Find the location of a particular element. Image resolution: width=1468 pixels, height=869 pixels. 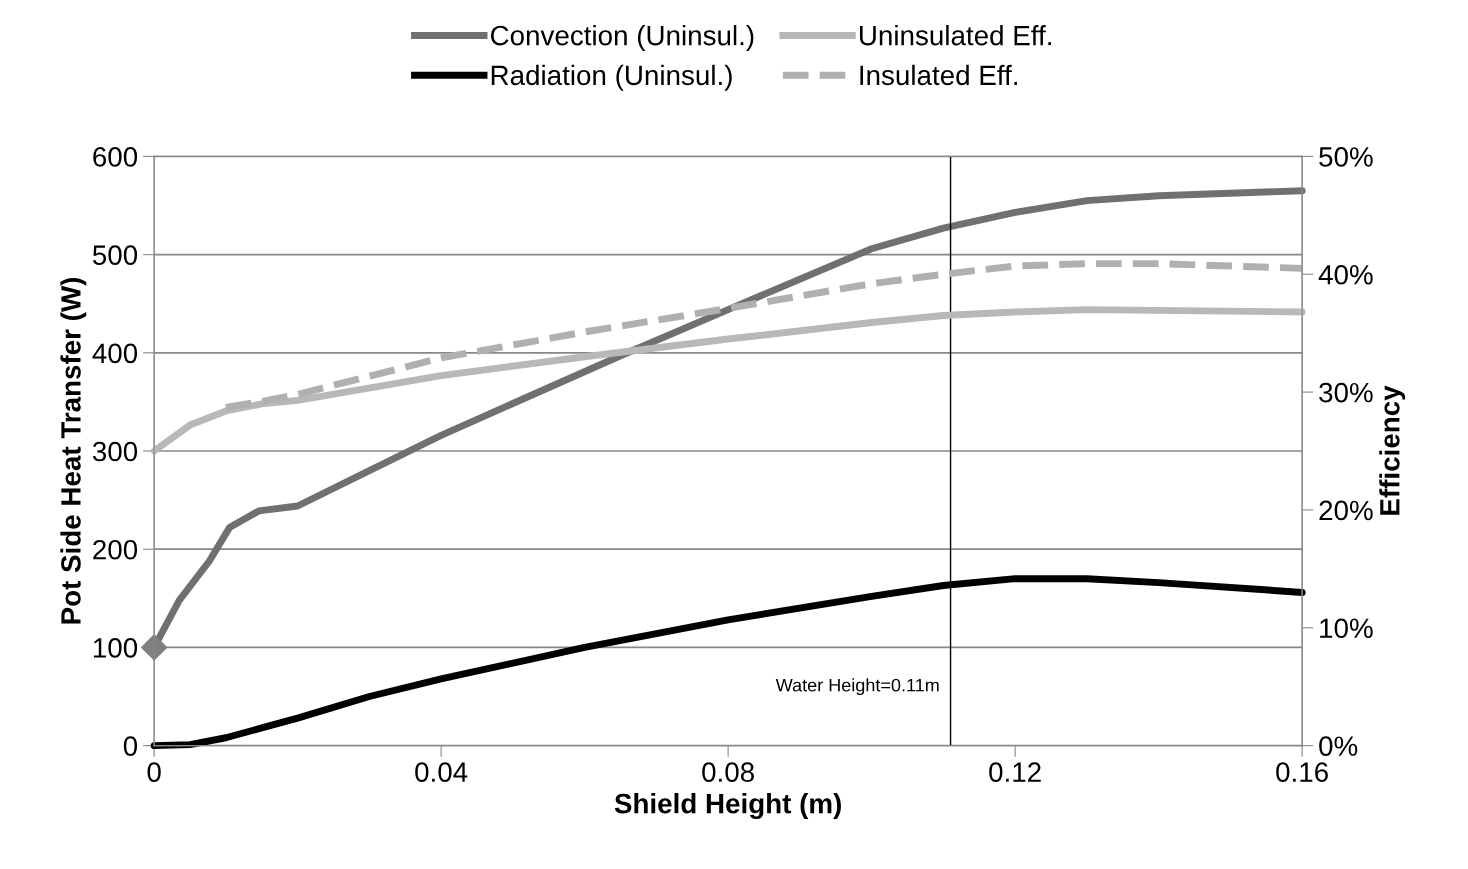

x-tick-label: 0.08 is located at coordinates (728, 772).